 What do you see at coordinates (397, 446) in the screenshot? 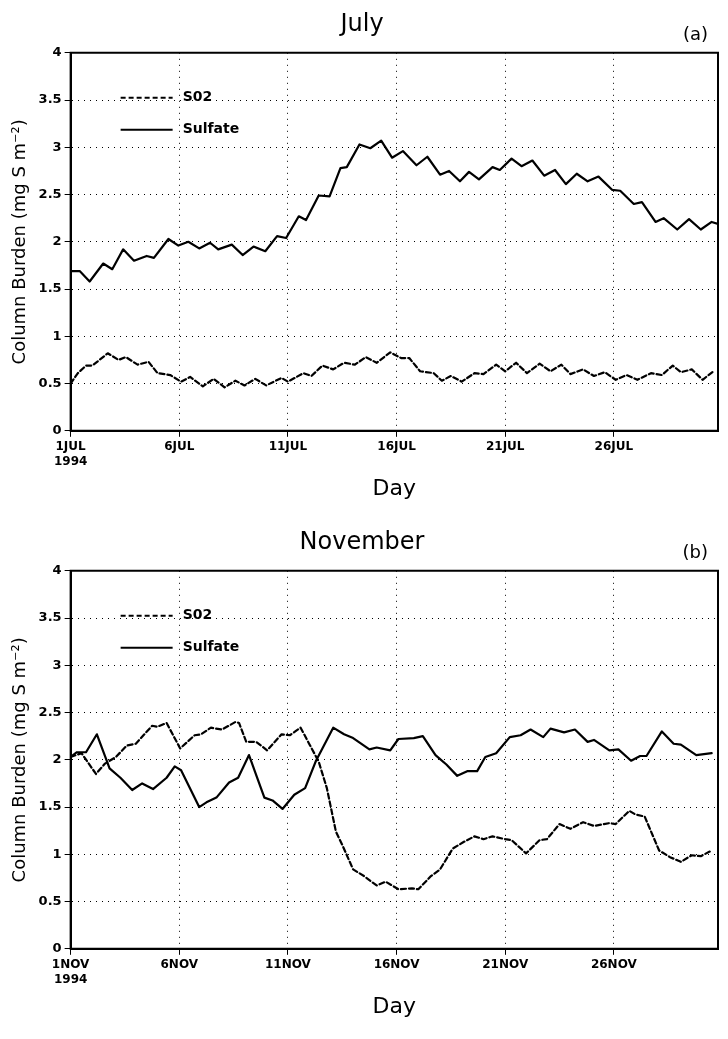
I see `x-tick-label: 16JUL` at bounding box center [397, 446].